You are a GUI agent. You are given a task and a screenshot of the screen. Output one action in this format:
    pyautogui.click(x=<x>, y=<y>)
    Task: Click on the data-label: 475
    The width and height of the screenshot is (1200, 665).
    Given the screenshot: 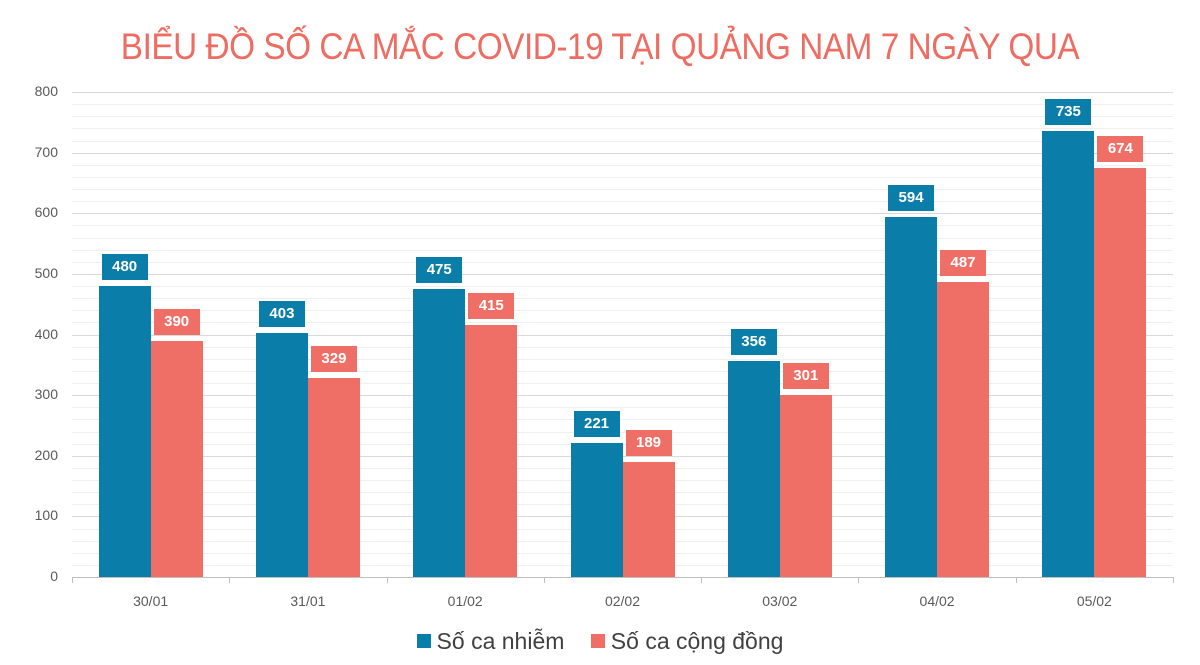 What is the action you would take?
    pyautogui.click(x=439, y=270)
    